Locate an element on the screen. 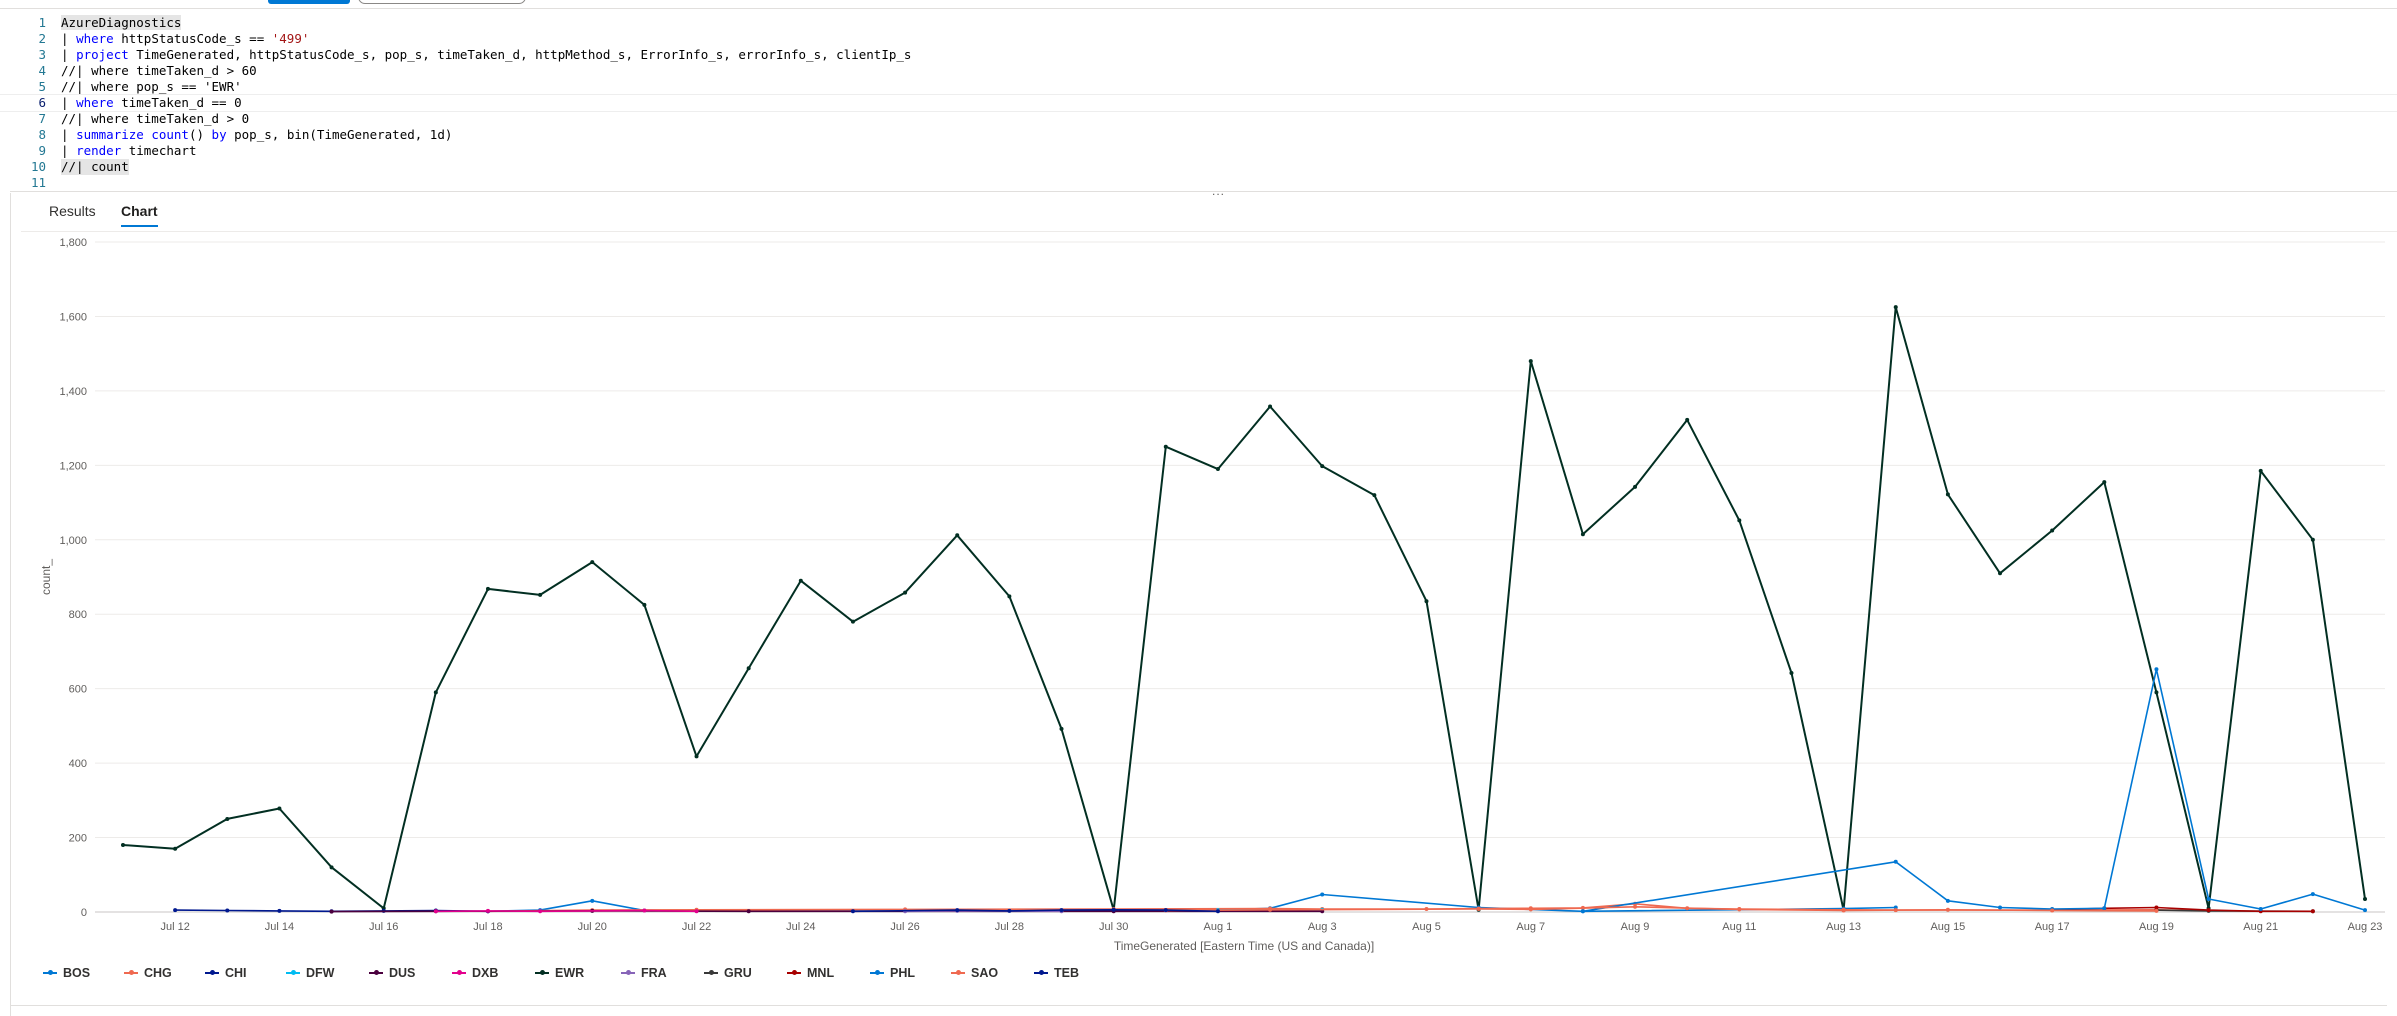 This screenshot has width=2397, height=1016. y-tick-label: 1,800 is located at coordinates (73, 243).